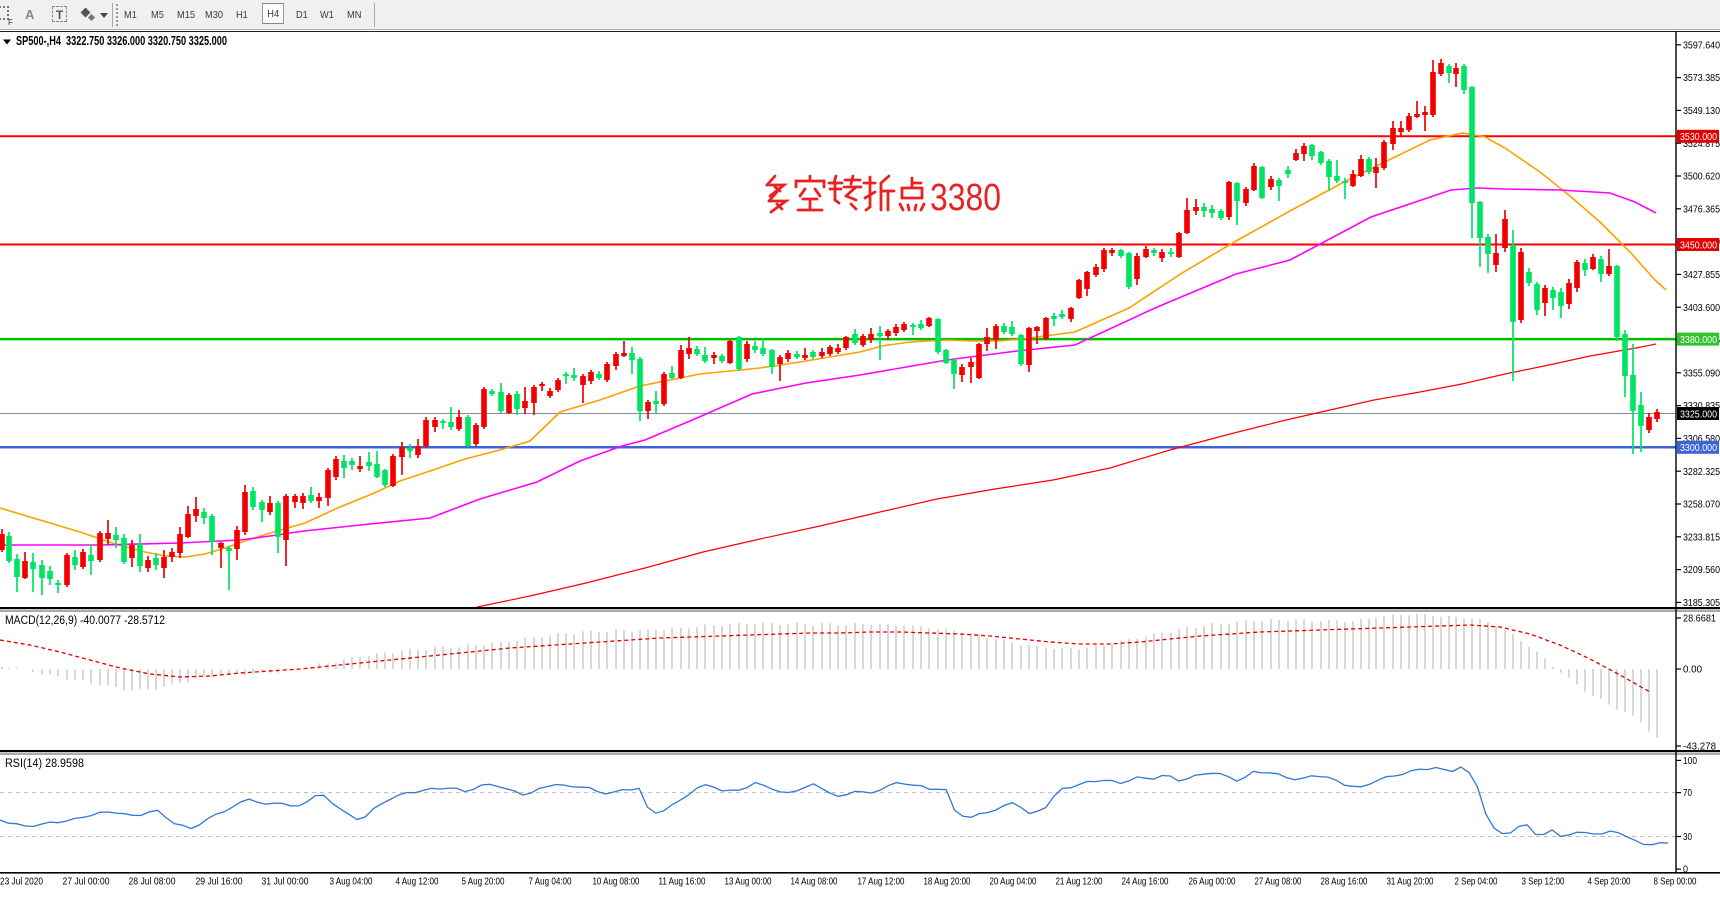 Image resolution: width=1720 pixels, height=898 pixels. I want to click on svg-text: 3380.000, so click(1698, 340).